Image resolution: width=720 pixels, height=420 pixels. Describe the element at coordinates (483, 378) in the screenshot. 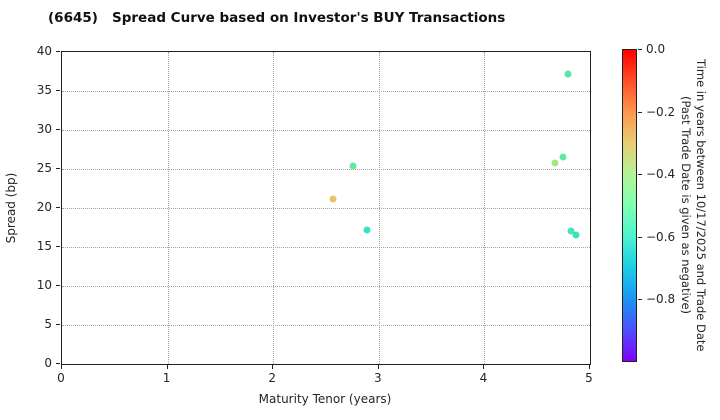

I see `x-tick-label: 4` at that location.